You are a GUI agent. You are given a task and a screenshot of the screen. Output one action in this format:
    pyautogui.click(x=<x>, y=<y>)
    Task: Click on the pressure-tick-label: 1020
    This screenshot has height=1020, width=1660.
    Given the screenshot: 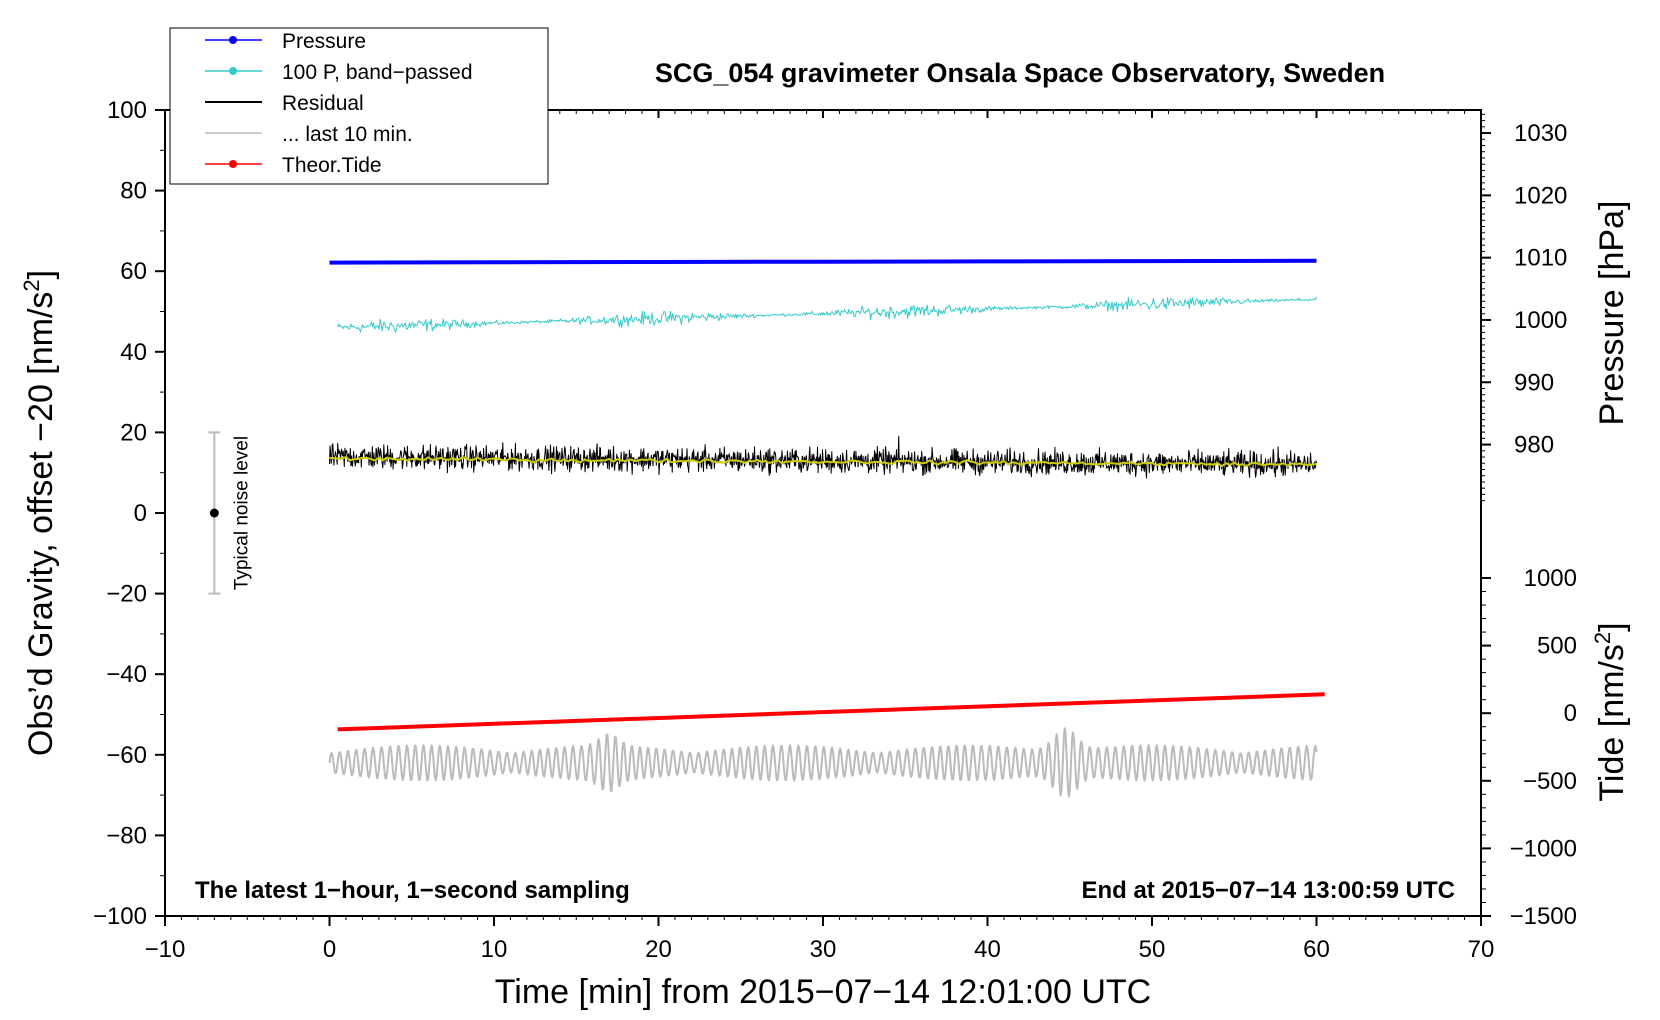 What is the action you would take?
    pyautogui.click(x=1540, y=195)
    